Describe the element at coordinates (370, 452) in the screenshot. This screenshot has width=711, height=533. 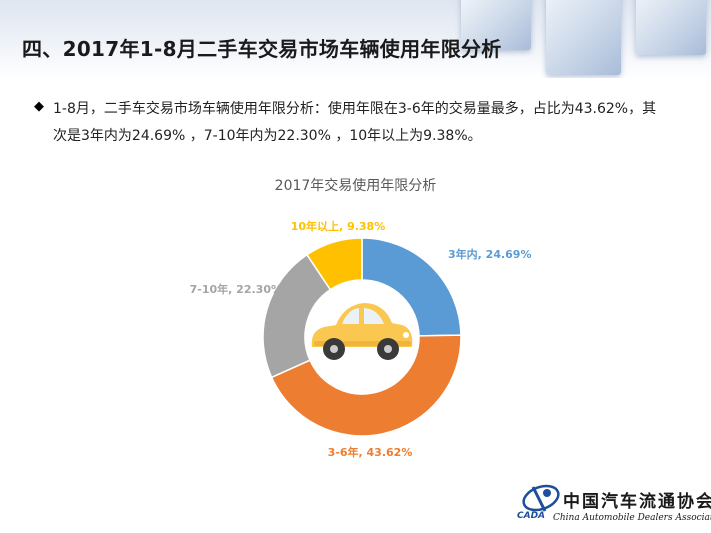
I see `slice-label-1: 3-6年, 43.62%` at that location.